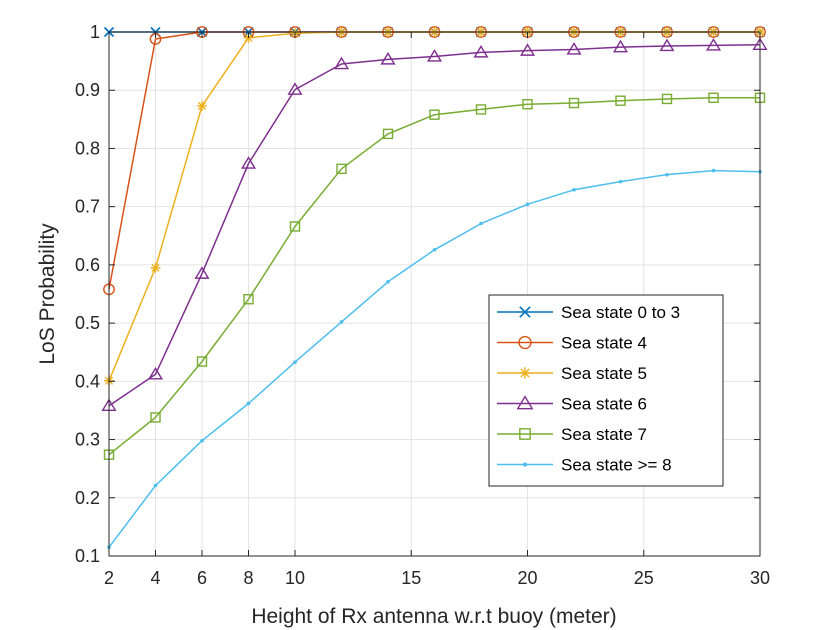 This screenshot has width=840, height=630. What do you see at coordinates (87, 265) in the screenshot?
I see `y-tick-label: 0.6` at bounding box center [87, 265].